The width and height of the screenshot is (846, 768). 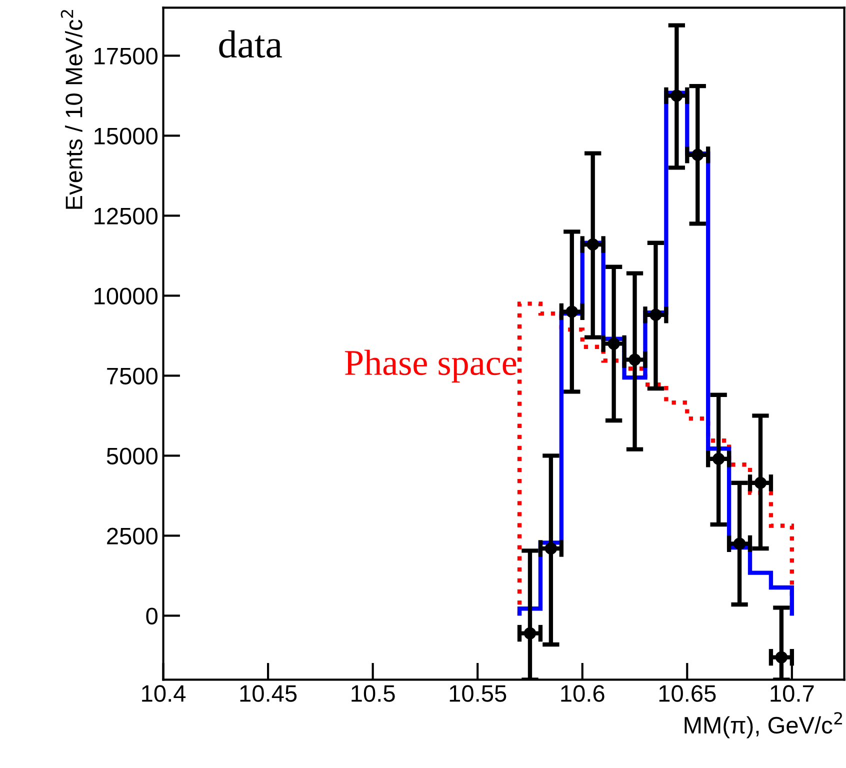 I want to click on x-tick-label: 10.45, so click(x=268, y=693).